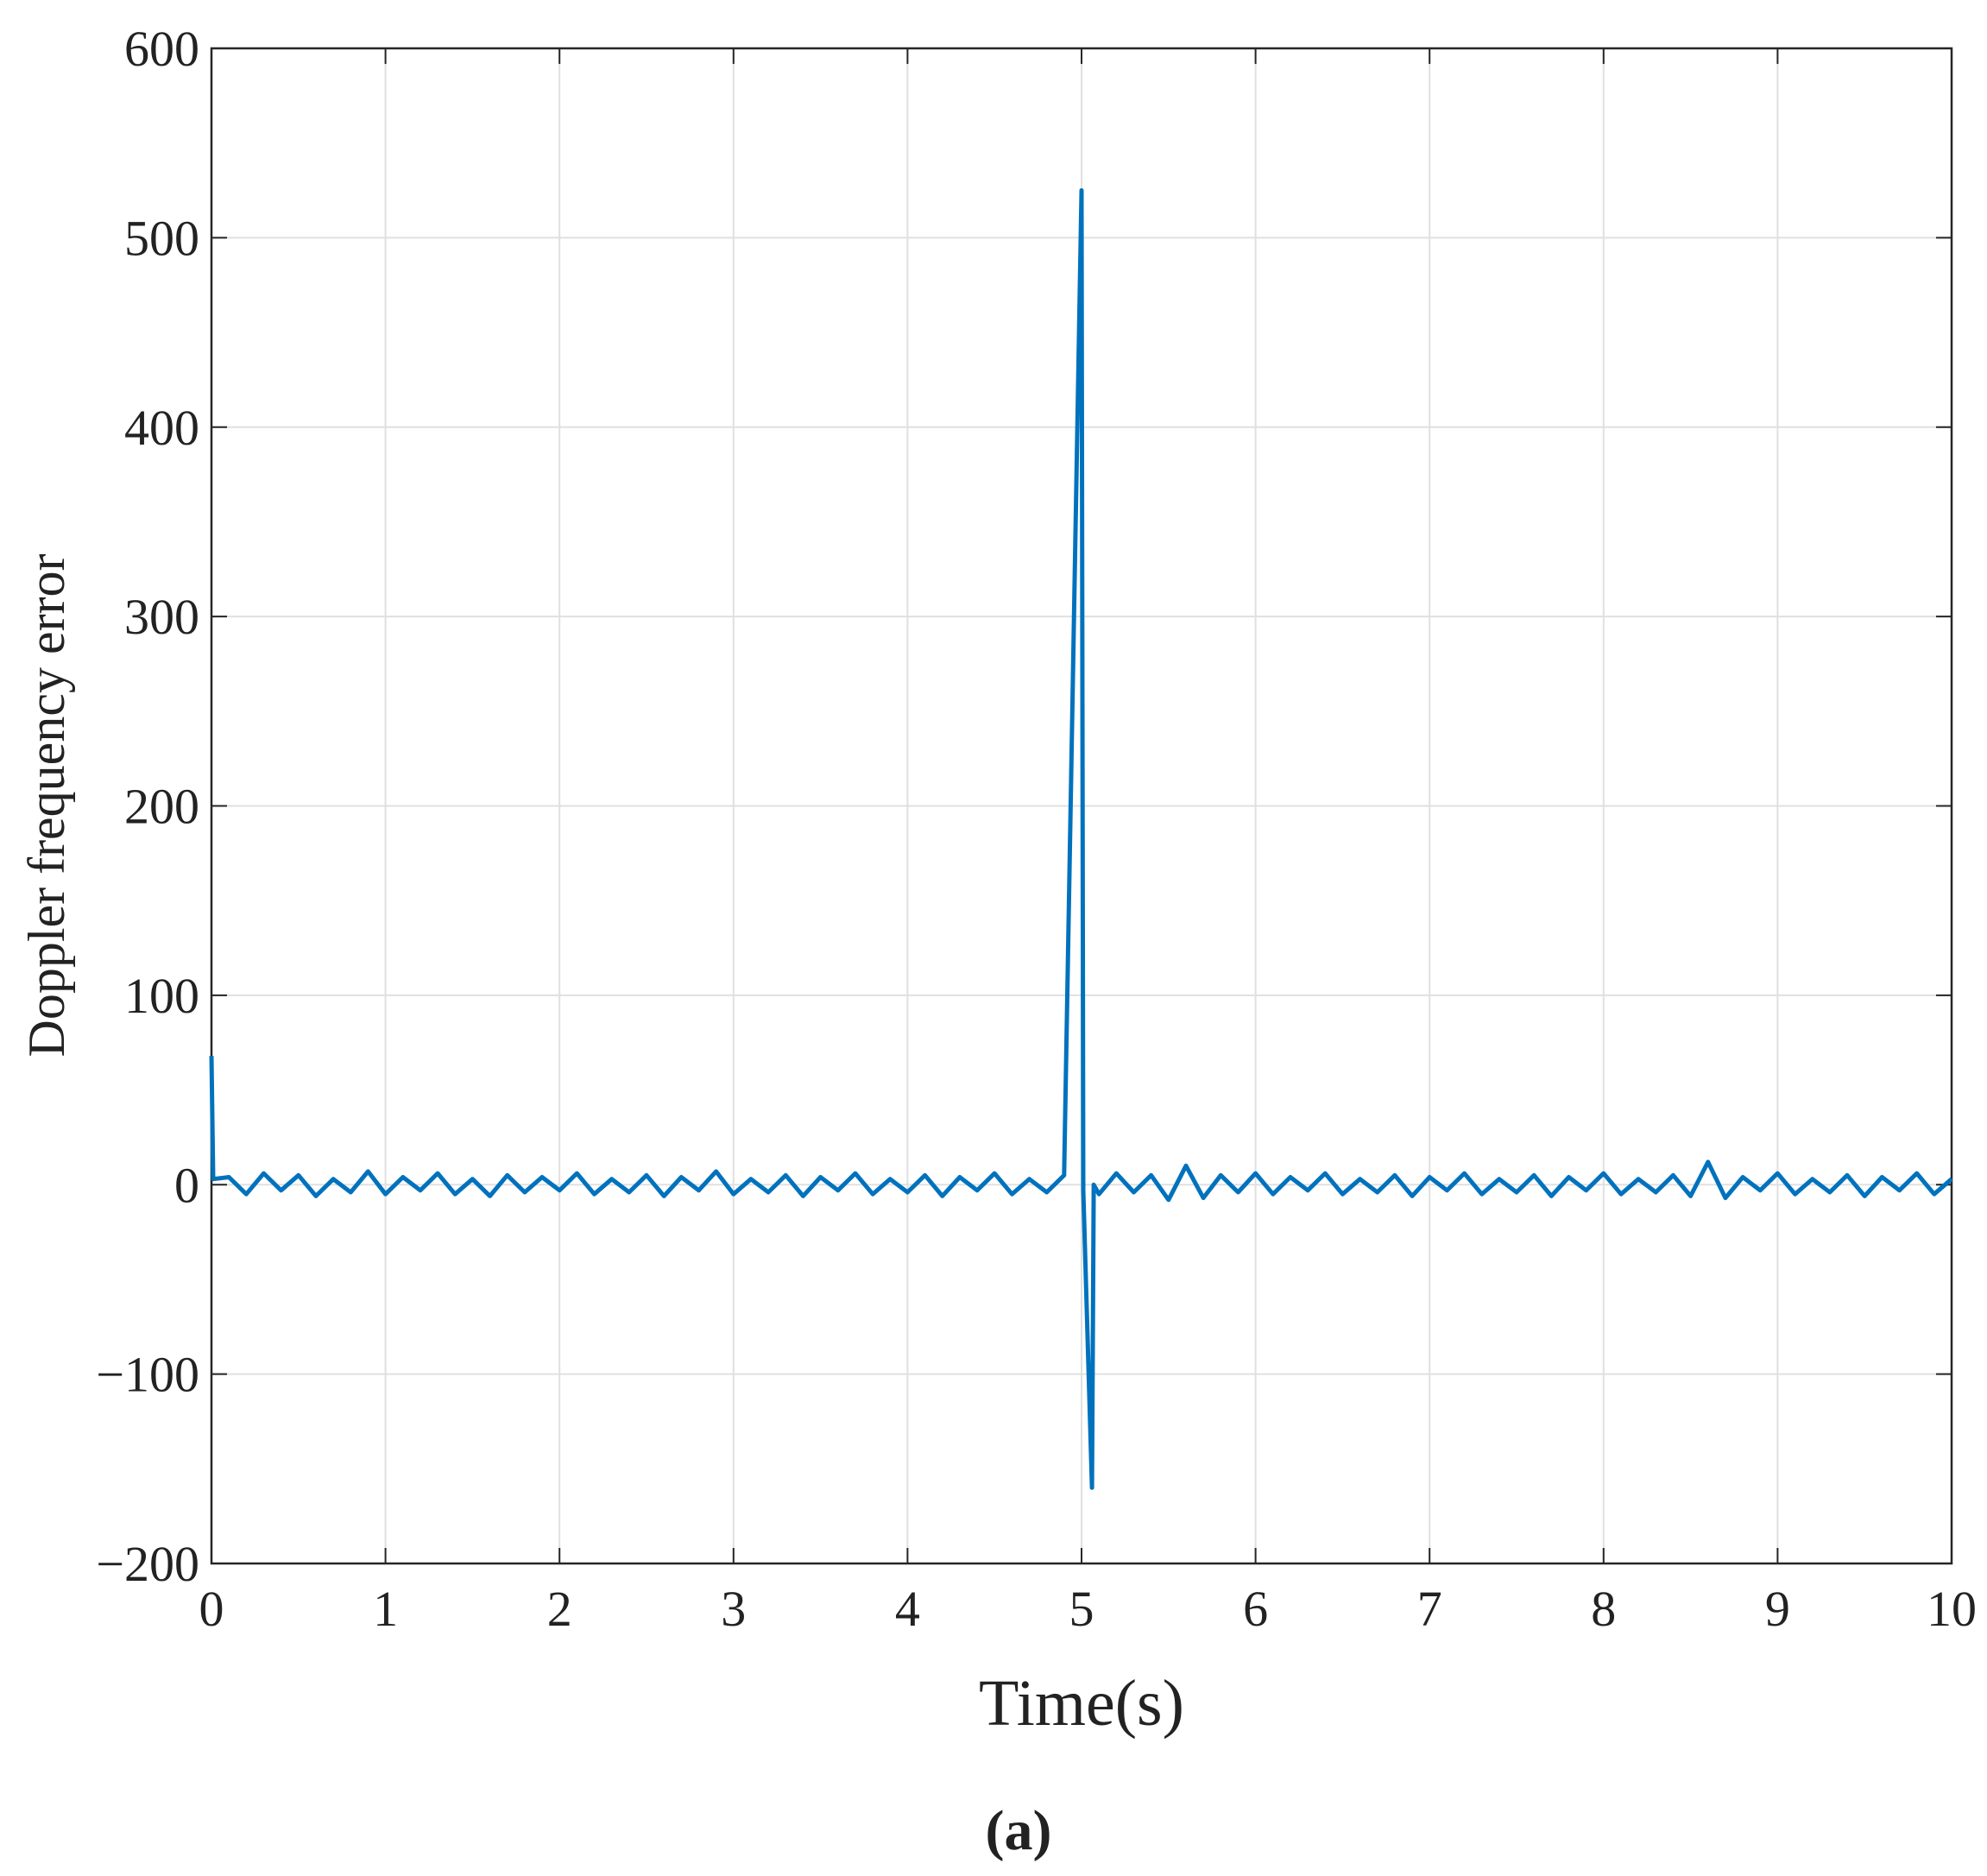 The width and height of the screenshot is (1987, 1876). Describe the element at coordinates (46, 805) in the screenshot. I see `y-axis-label: Doppler frequency error` at that location.